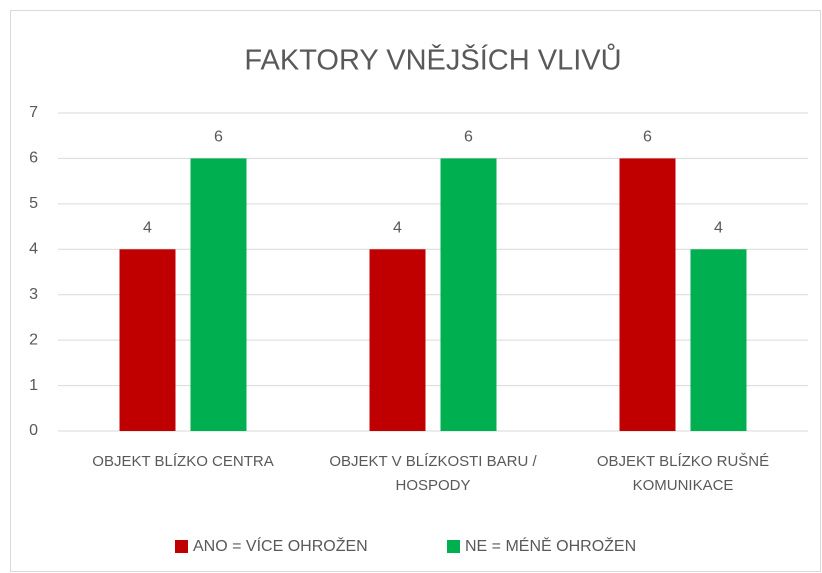 This screenshot has height=573, width=822. I want to click on chart-title: FAKTORY VNĚJŠÍCH VLIVŮ, so click(432, 60).